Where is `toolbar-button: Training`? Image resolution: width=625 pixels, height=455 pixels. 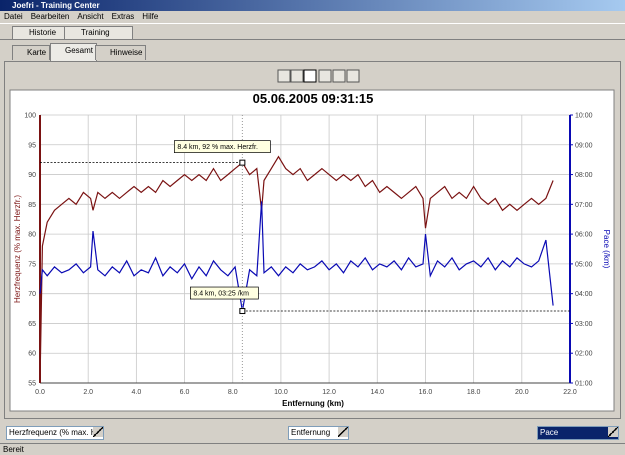 toolbar-button: Training is located at coordinates (98, 33).